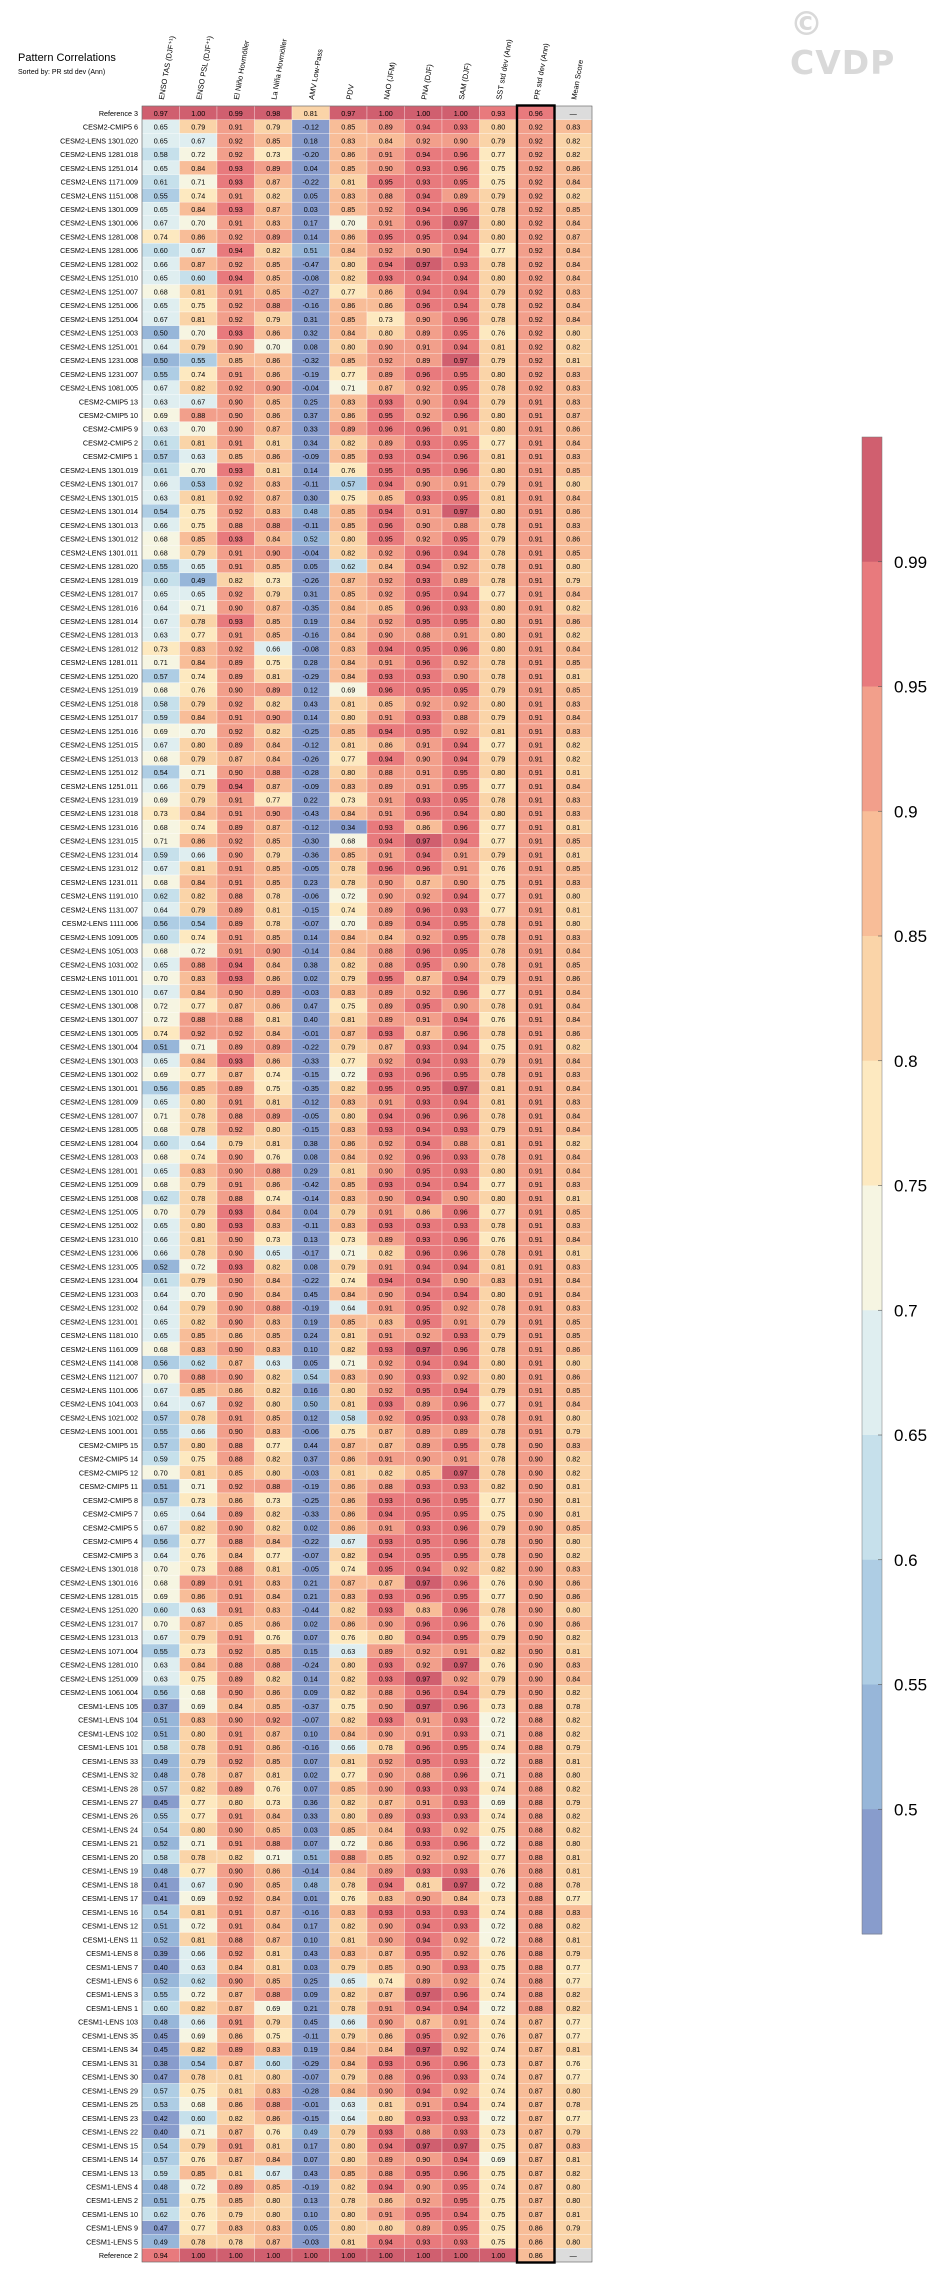 The height and width of the screenshot is (2277, 932). I want to click on cell-value: 0.48, so click(311, 511).